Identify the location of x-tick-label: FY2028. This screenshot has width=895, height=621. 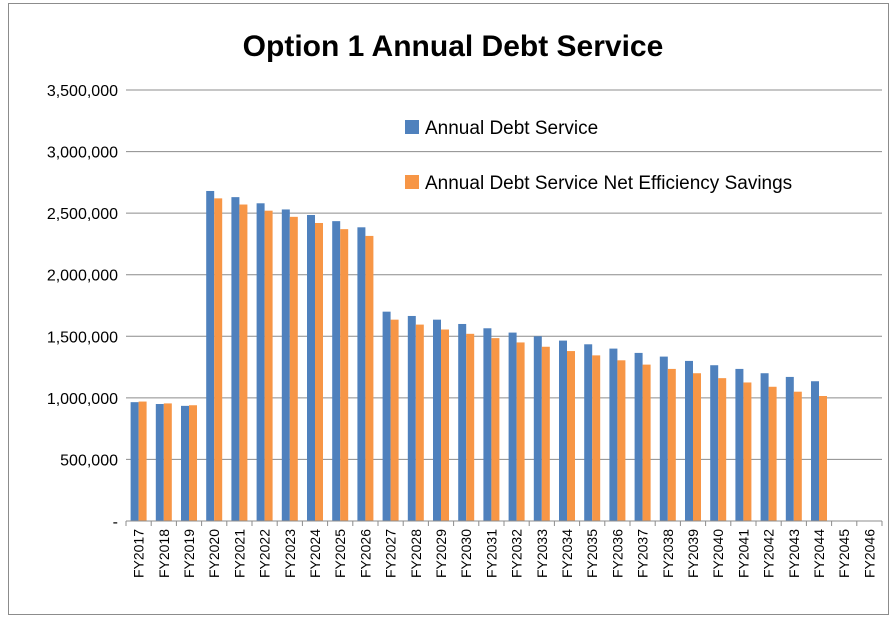
(416, 553).